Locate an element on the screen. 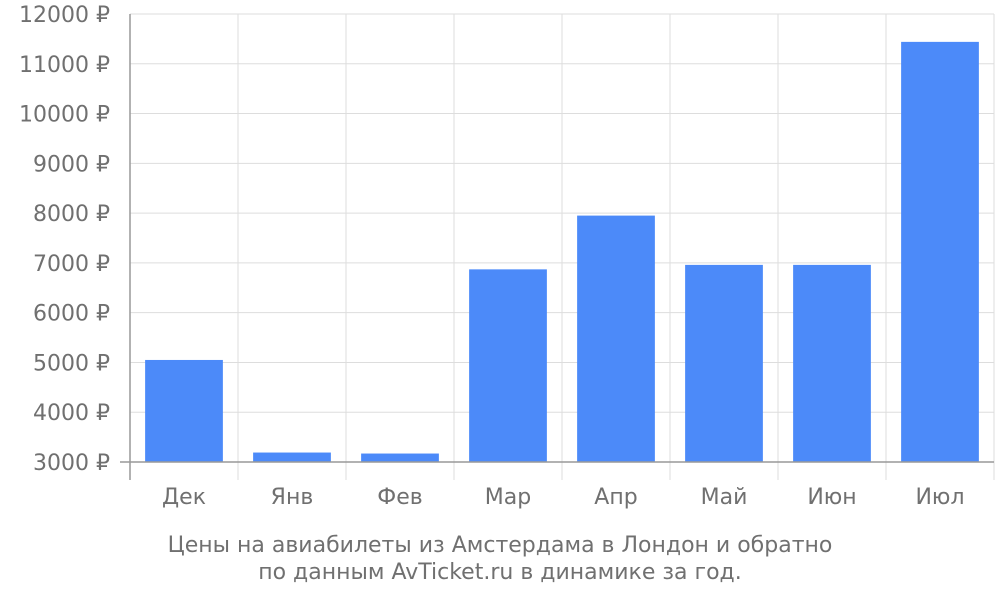  x-tick-label: Июл is located at coordinates (939, 497).